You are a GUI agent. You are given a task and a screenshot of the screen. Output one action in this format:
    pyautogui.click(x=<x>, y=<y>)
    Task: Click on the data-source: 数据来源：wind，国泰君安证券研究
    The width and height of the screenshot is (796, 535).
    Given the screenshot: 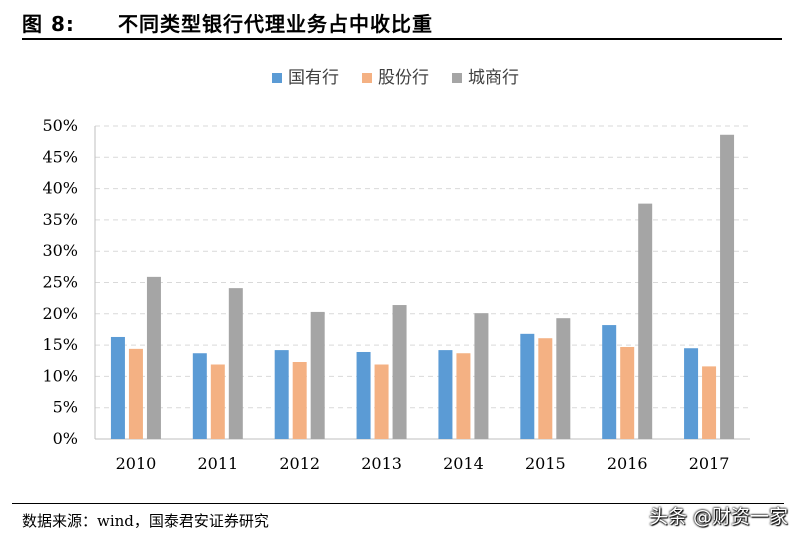 What is the action you would take?
    pyautogui.click(x=145, y=521)
    